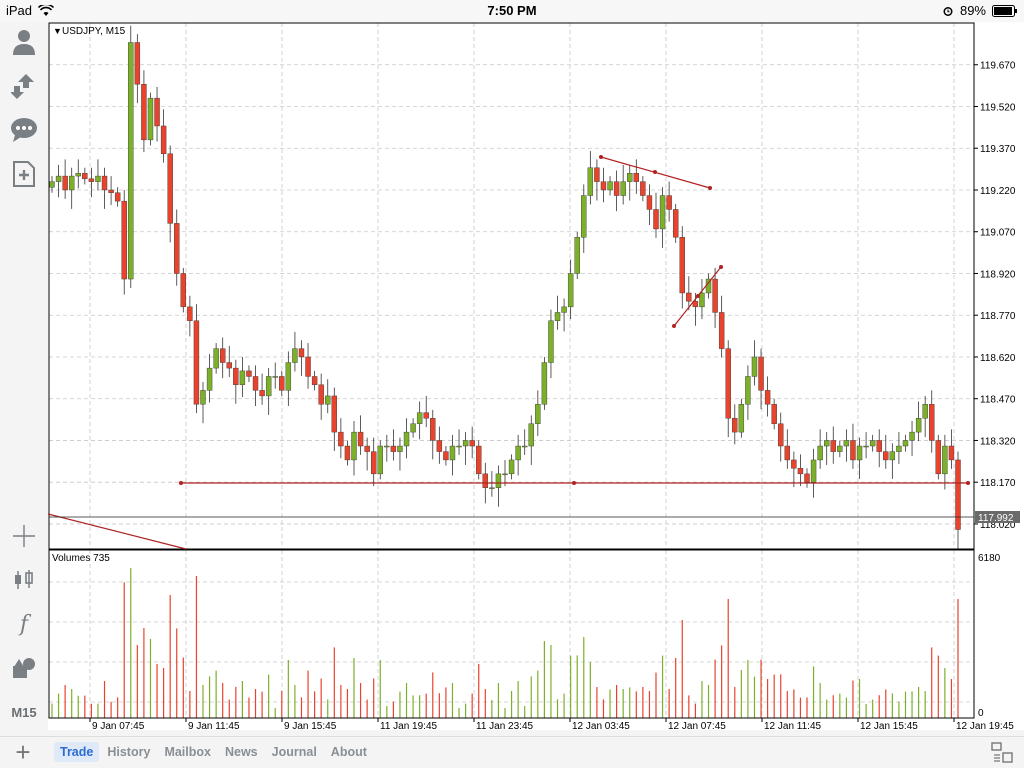 The height and width of the screenshot is (768, 1024). What do you see at coordinates (294, 752) in the screenshot?
I see `tab-journal: Journal` at bounding box center [294, 752].